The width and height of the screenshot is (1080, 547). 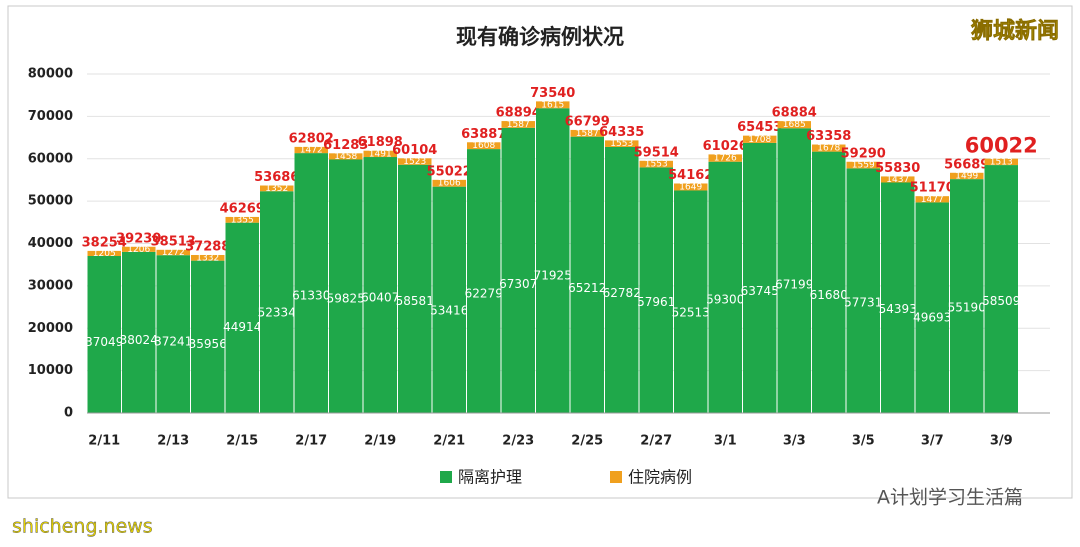 I want to click on y-tick-label: 50000, so click(x=50, y=201).